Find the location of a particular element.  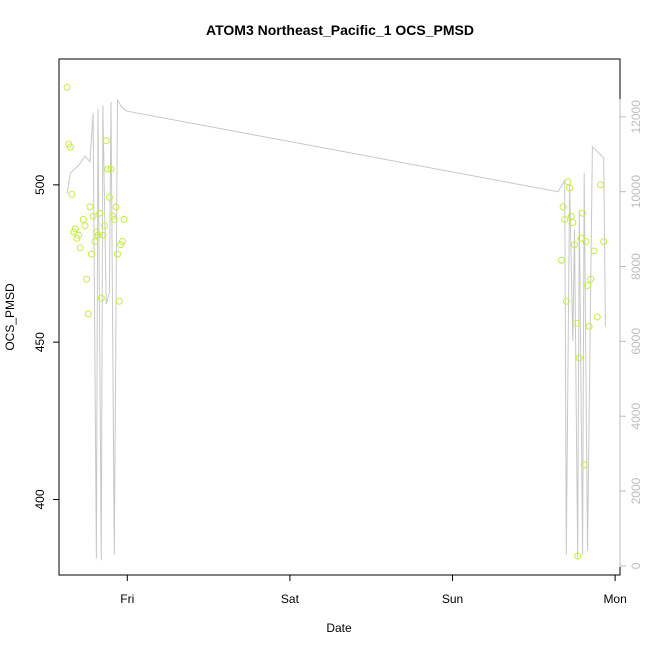

right-y-tick-label: 6000 is located at coordinates (636, 341).